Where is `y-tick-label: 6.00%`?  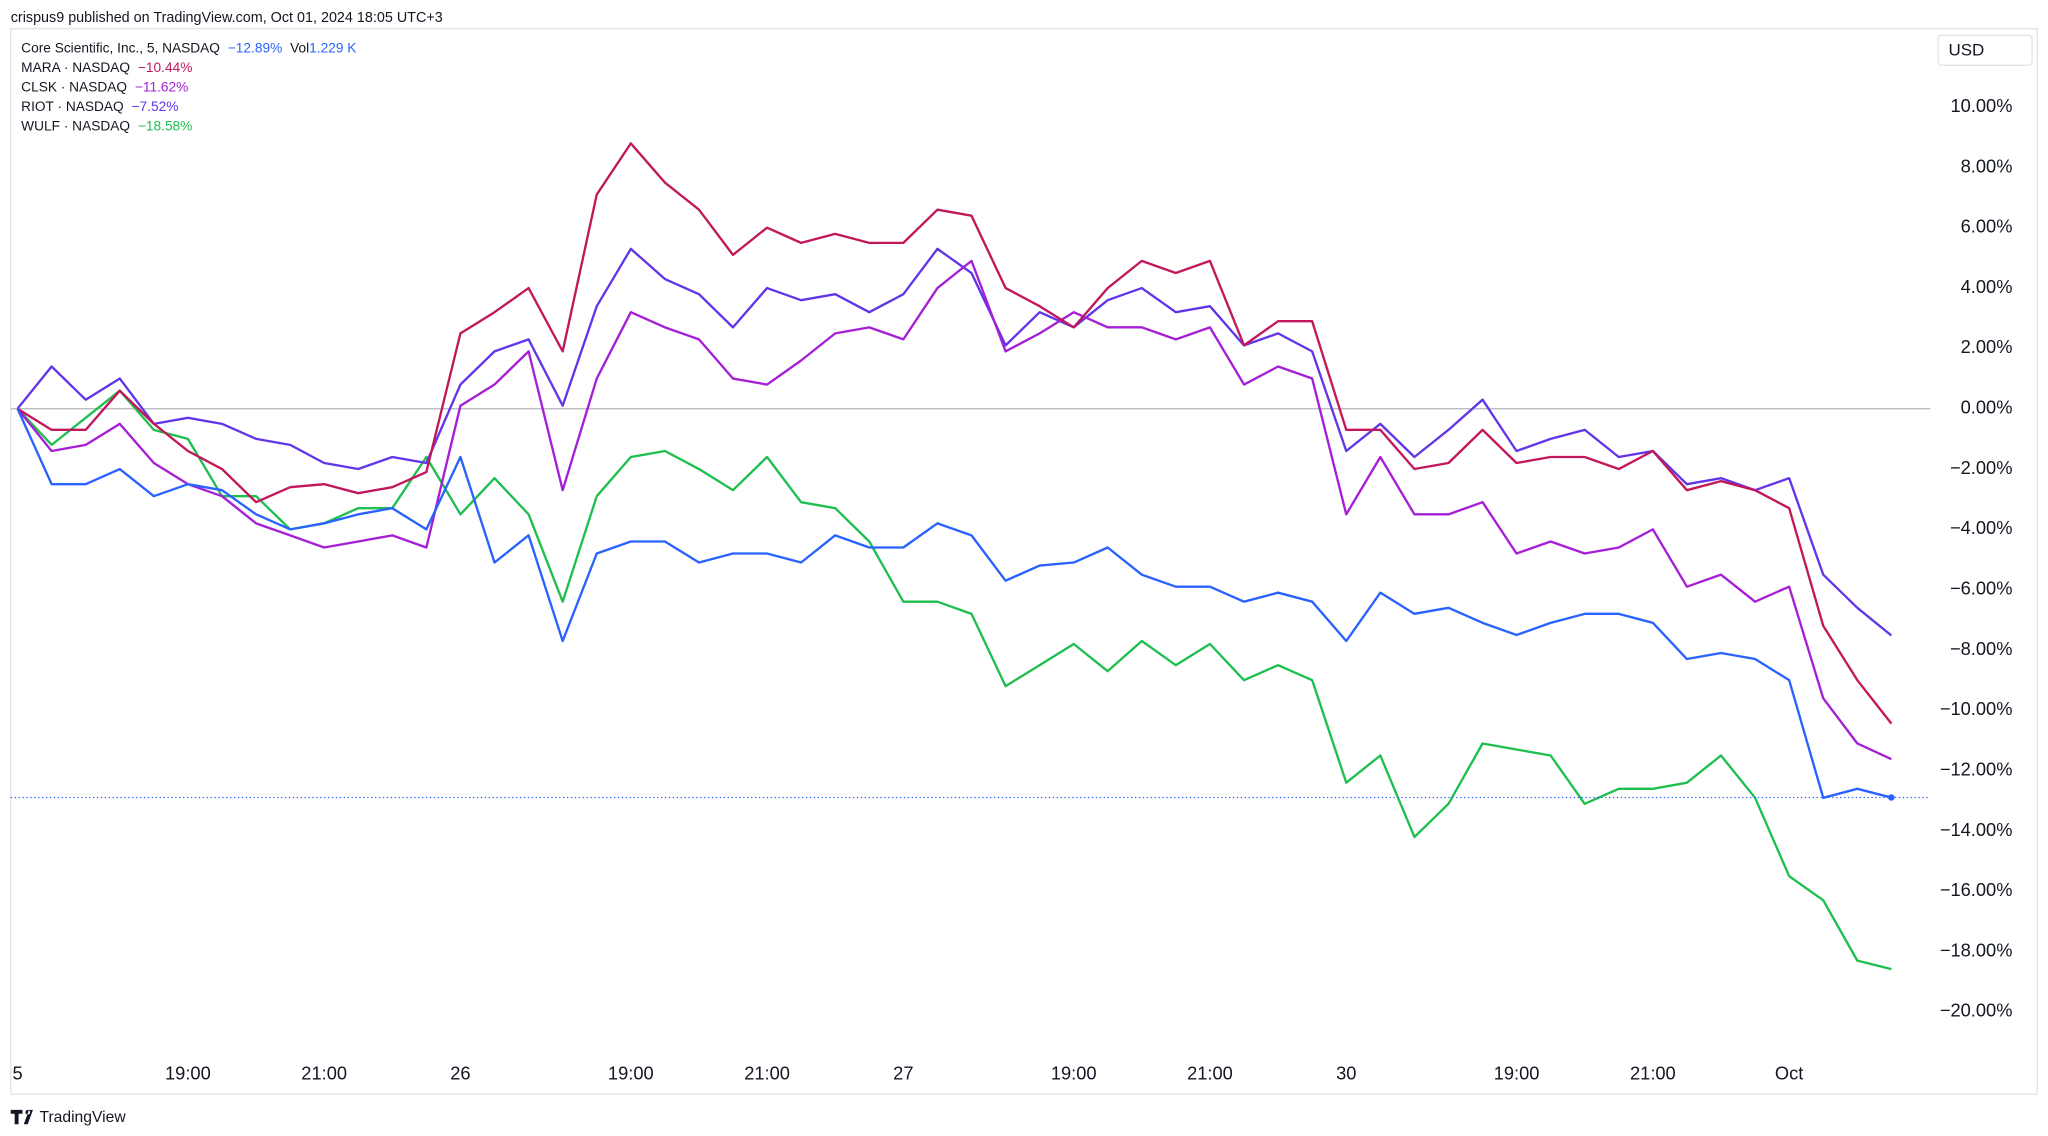 y-tick-label: 6.00% is located at coordinates (1987, 226).